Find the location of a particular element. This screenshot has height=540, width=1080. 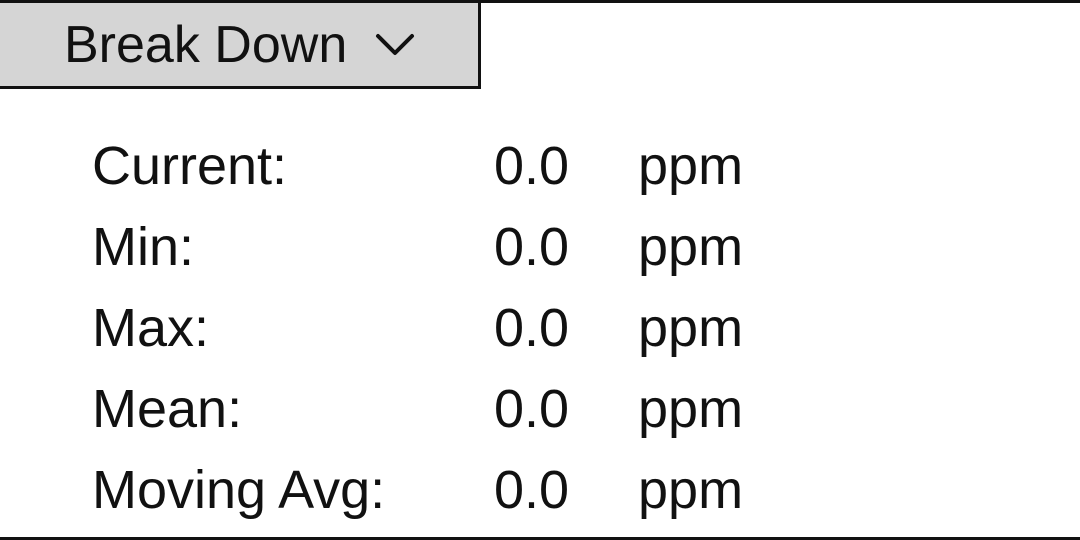

stat-row-current: Current: 0.0 ppm is located at coordinates (465, 165).